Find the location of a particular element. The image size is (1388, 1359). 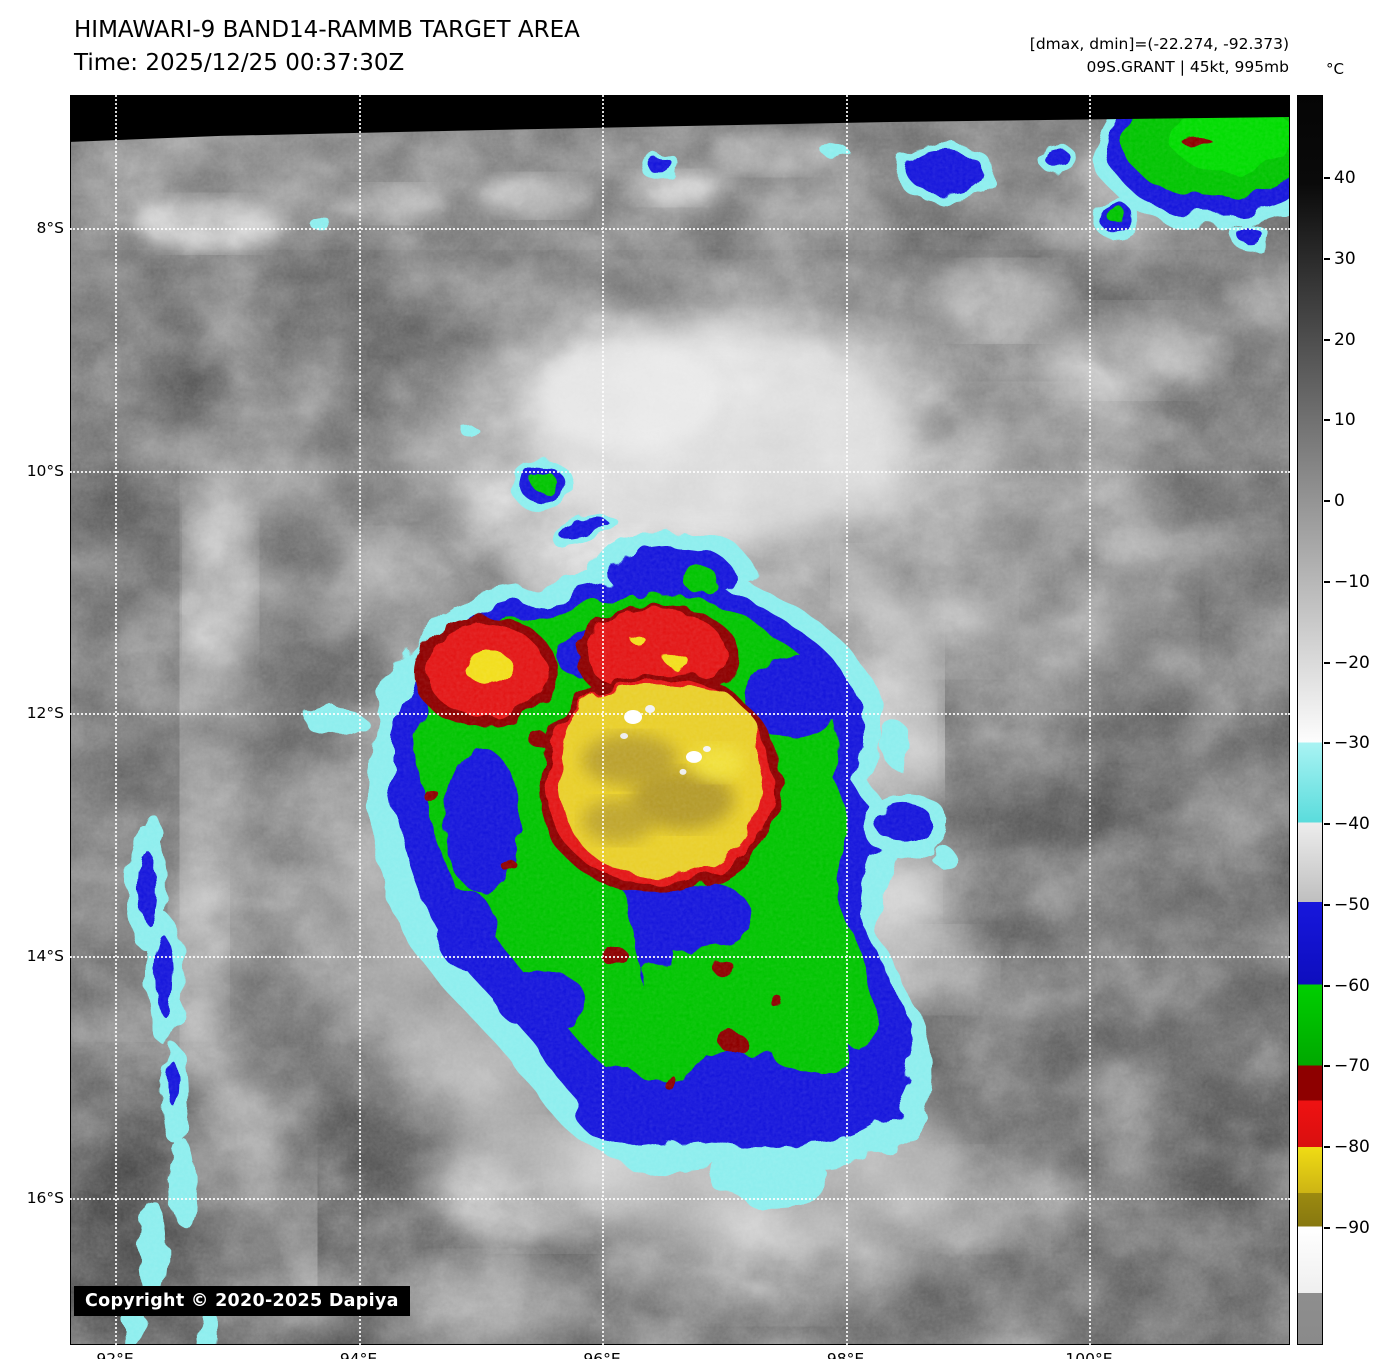

page-title: HIMAWARI-9 BAND14-RAMMB TARGET AREA is located at coordinates (327, 30).